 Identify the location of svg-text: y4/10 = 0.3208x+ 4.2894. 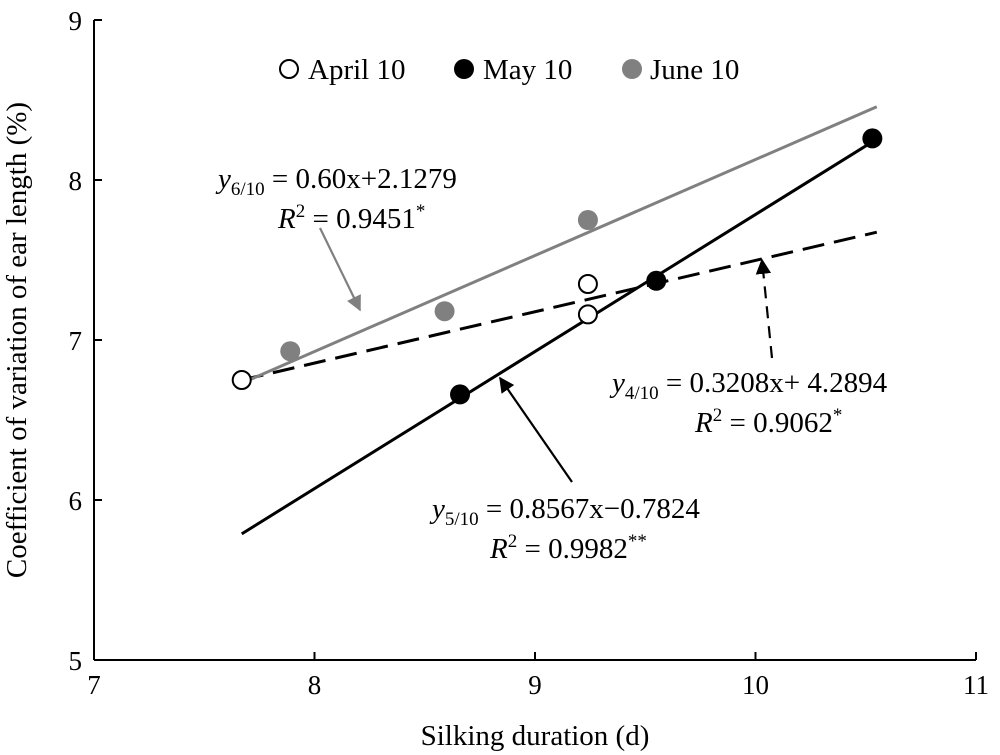
(748, 385).